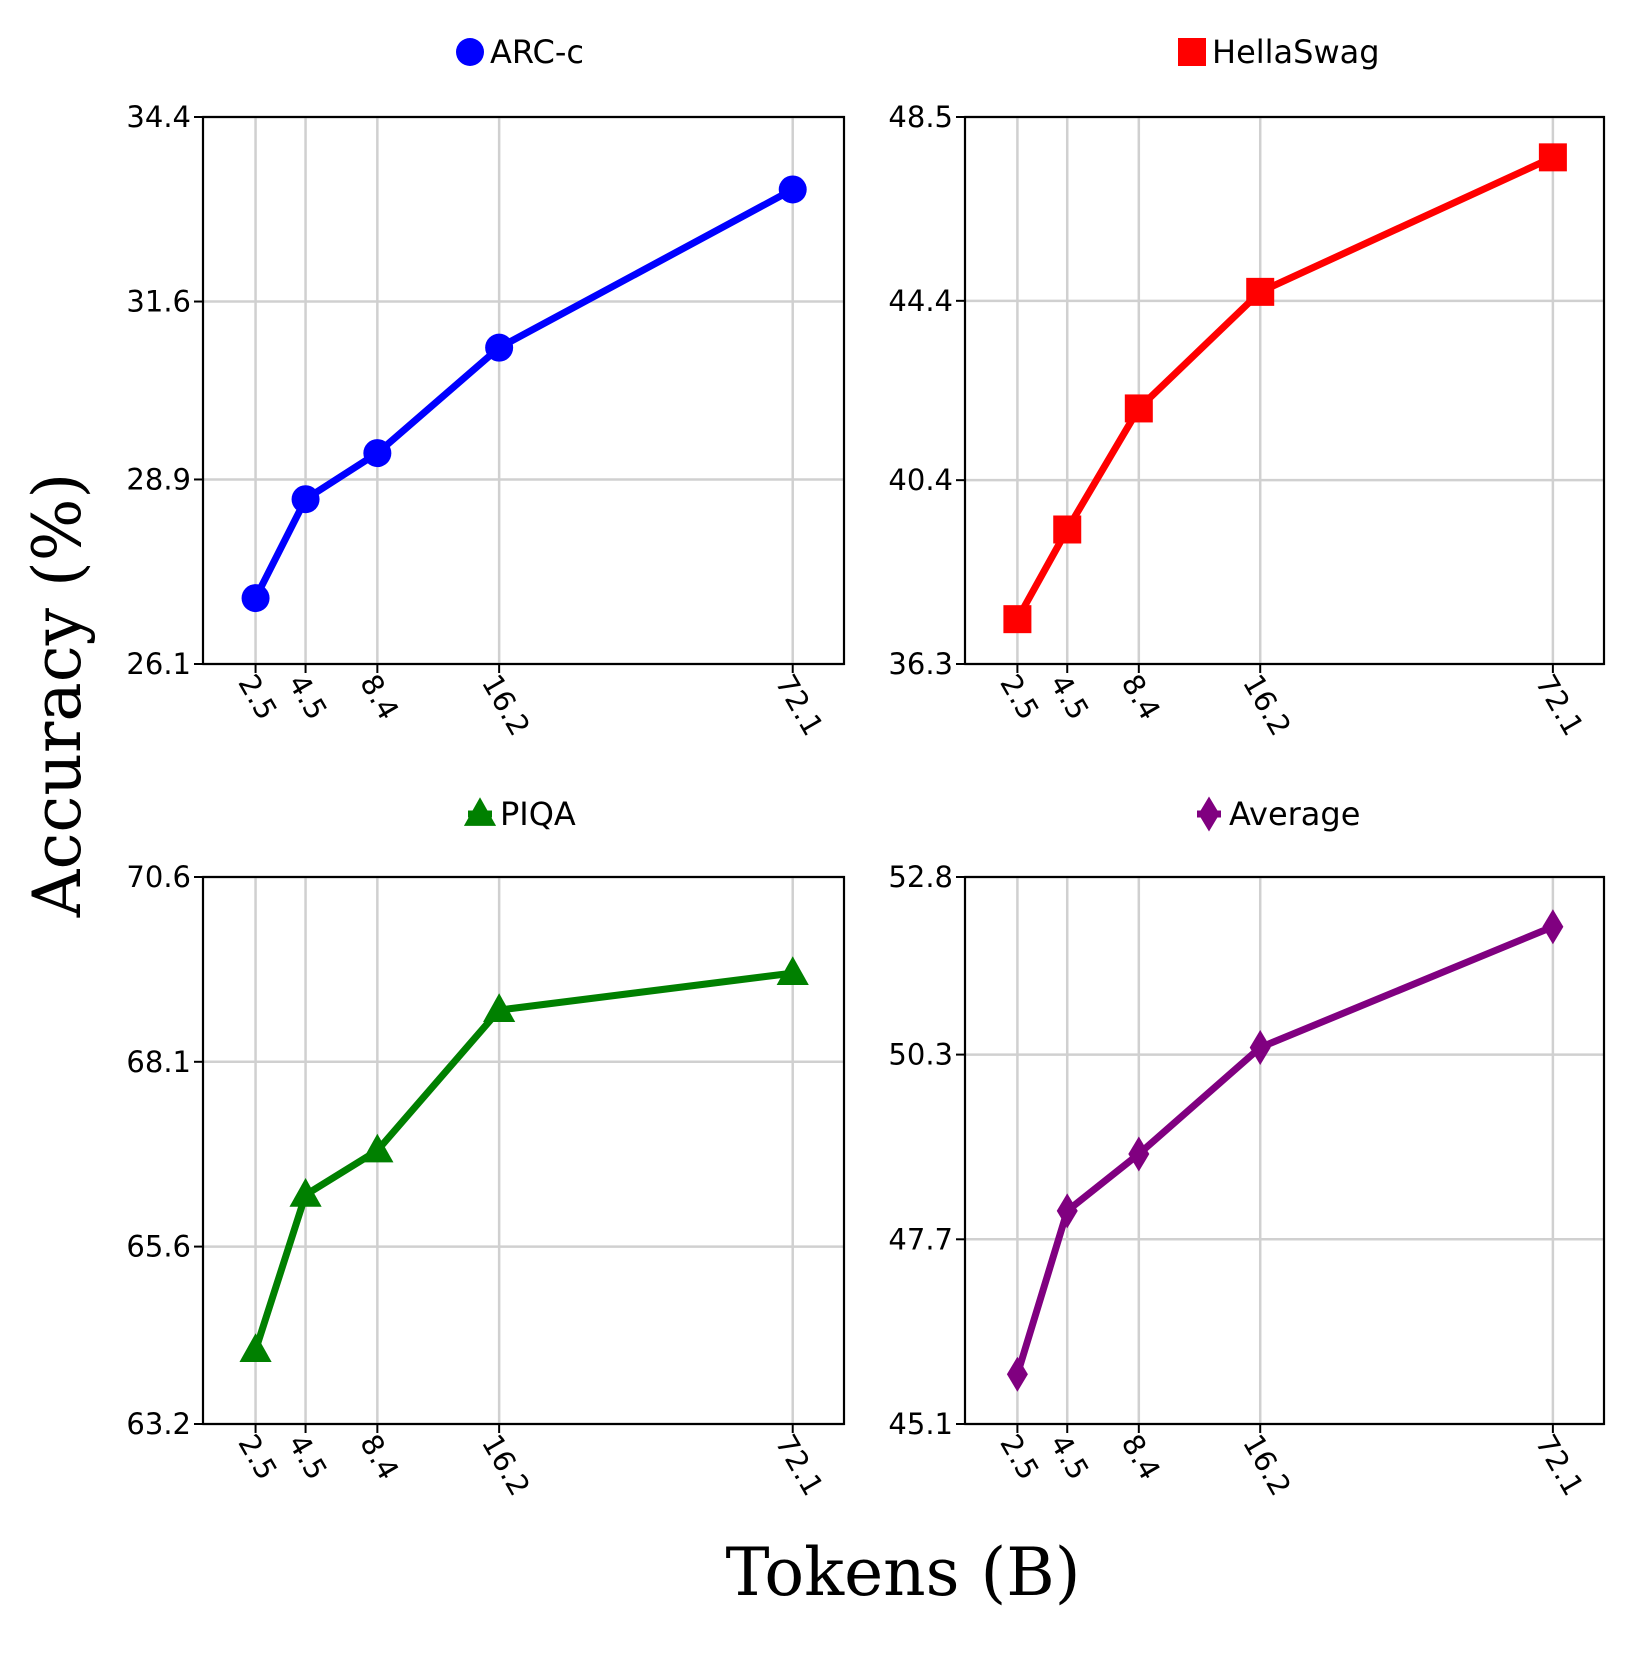  Describe the element at coordinates (920, 117) in the screenshot. I see `y-tick-label: 48.5` at that location.